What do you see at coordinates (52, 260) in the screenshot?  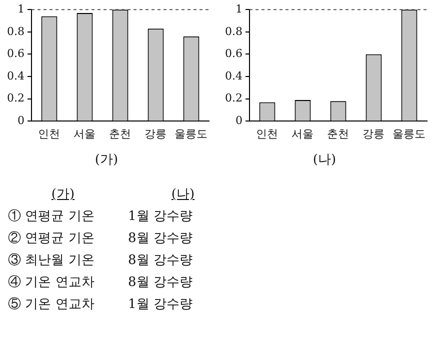 I see `text: ③ 최난월 기온` at bounding box center [52, 260].